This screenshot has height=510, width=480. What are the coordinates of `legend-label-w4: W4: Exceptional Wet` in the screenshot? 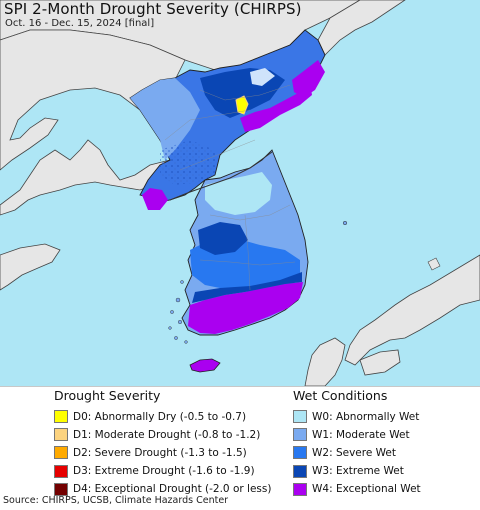 It's located at (366, 489).